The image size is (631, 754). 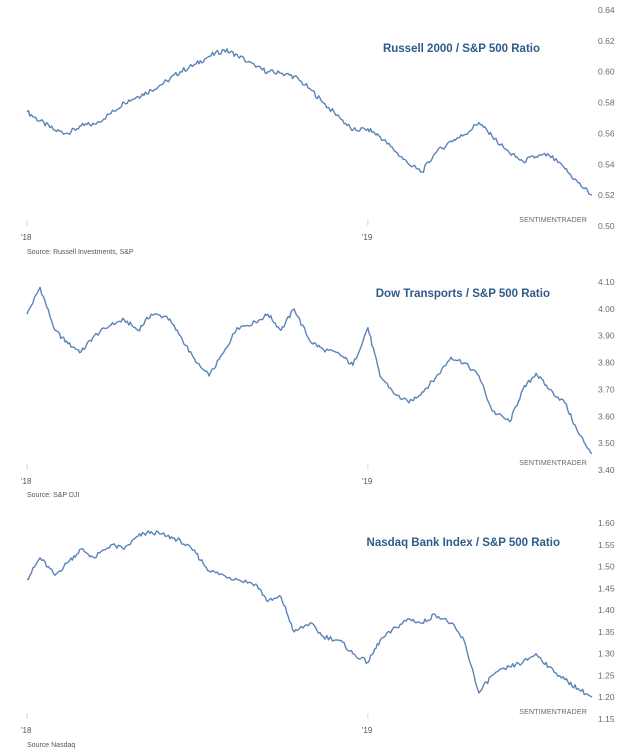 I want to click on chart-title: Nasdaq Bank Index / S&P 500 Ratio, so click(x=463, y=543).